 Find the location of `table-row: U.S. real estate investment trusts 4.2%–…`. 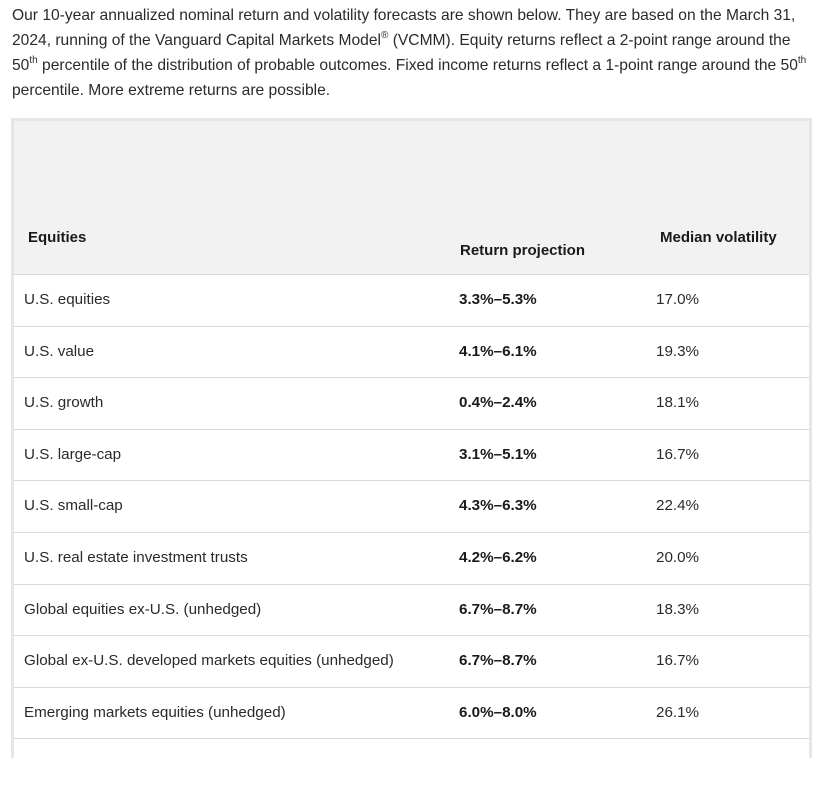

table-row: U.S. real estate investment trusts 4.2%–… is located at coordinates (411, 557).